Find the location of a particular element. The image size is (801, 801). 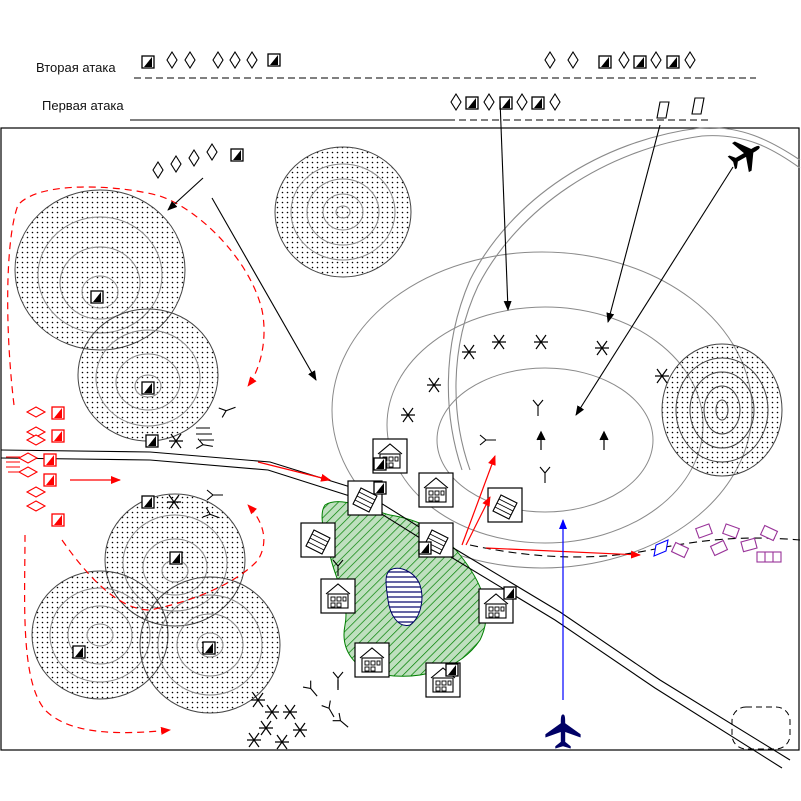

aircraft-icon is located at coordinates (563, 731).